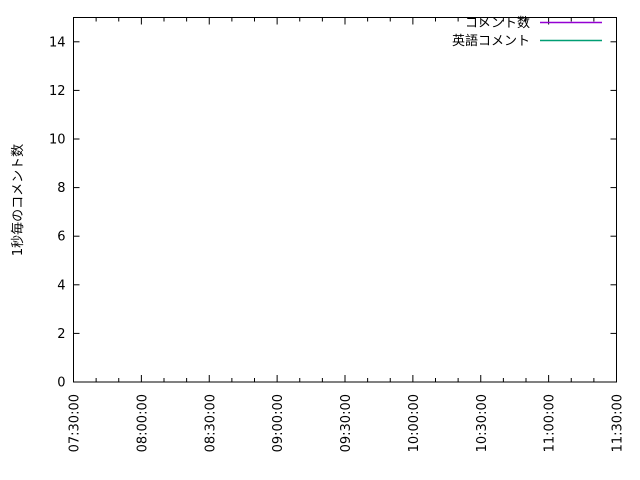  I want to click on legend-label-english-comment: 英語コメント, so click(491, 41).